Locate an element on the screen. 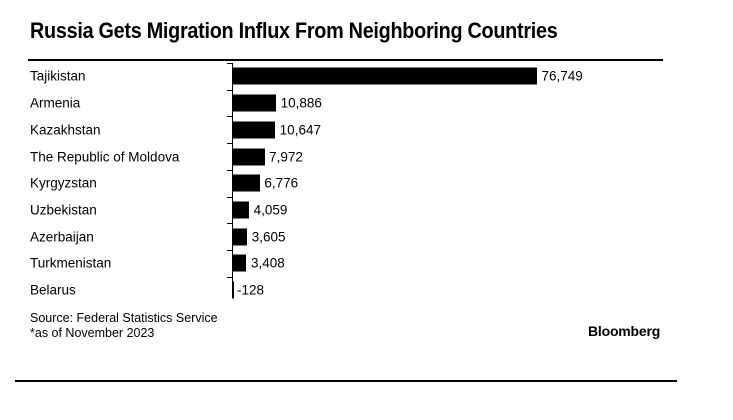  value-label: 6,776 is located at coordinates (281, 183).